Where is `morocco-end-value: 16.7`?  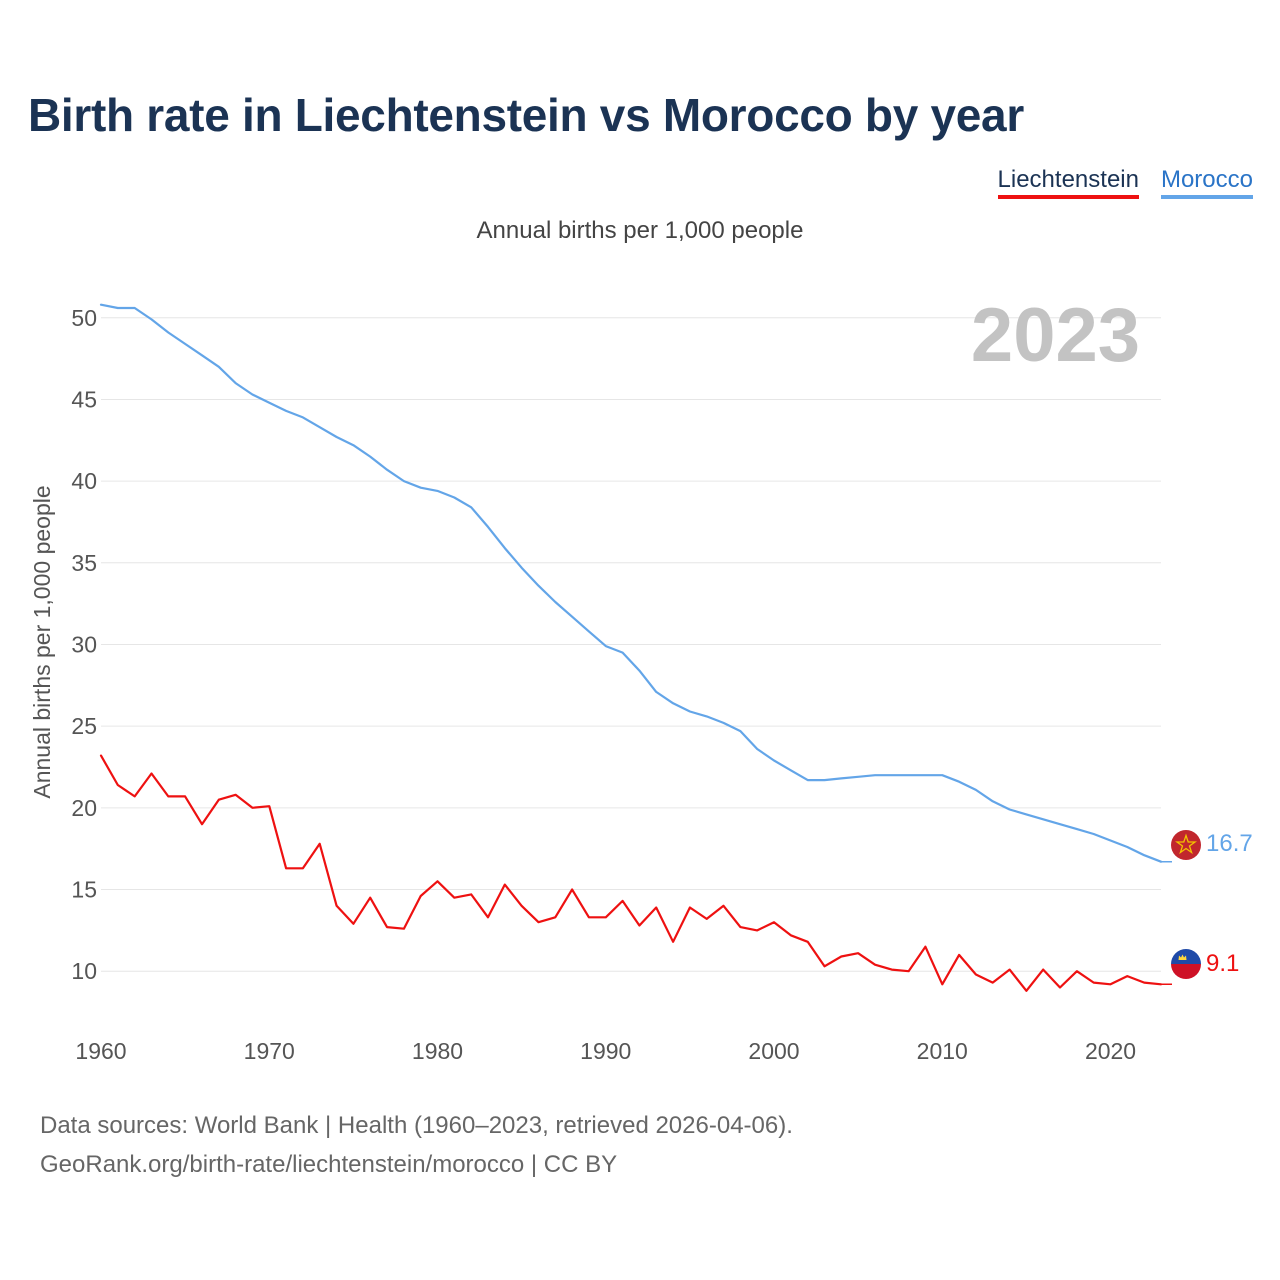
morocco-end-value: 16.7 is located at coordinates (1229, 843).